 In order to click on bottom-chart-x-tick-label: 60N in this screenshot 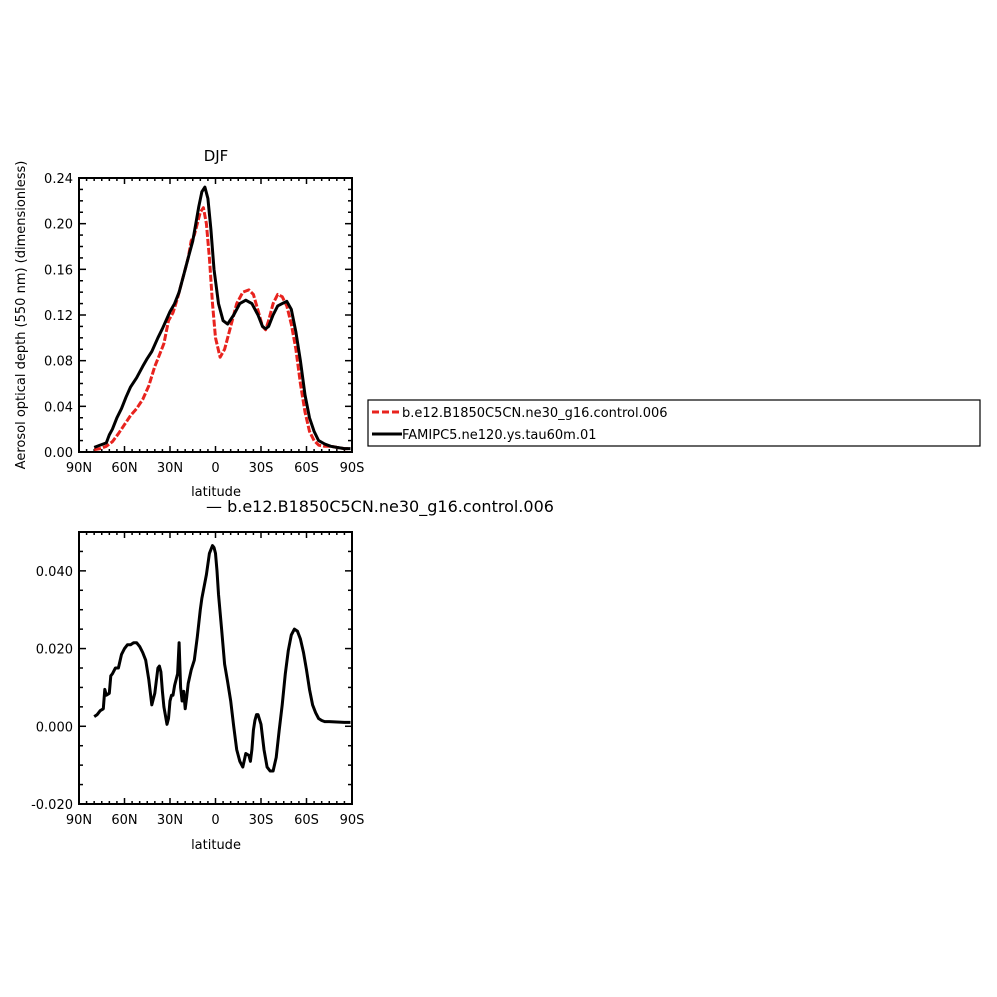, I will do `click(124, 820)`.